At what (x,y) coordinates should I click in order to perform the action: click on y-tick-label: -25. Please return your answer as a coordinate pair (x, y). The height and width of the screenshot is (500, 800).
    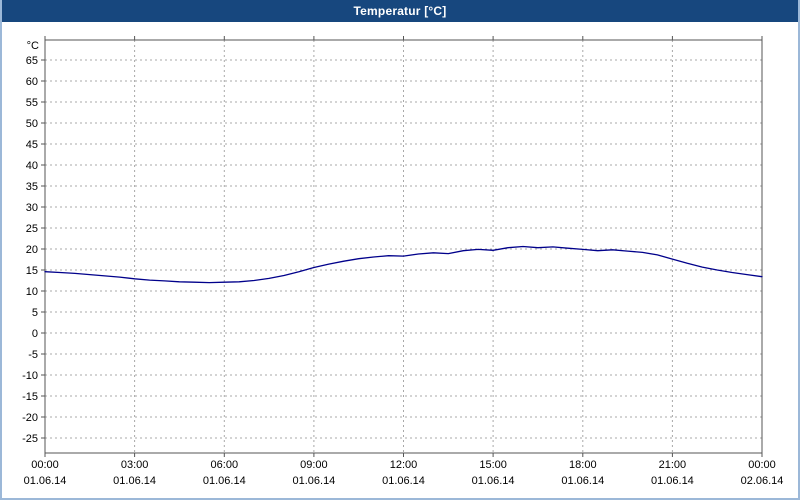
    Looking at the image, I should click on (30, 439).